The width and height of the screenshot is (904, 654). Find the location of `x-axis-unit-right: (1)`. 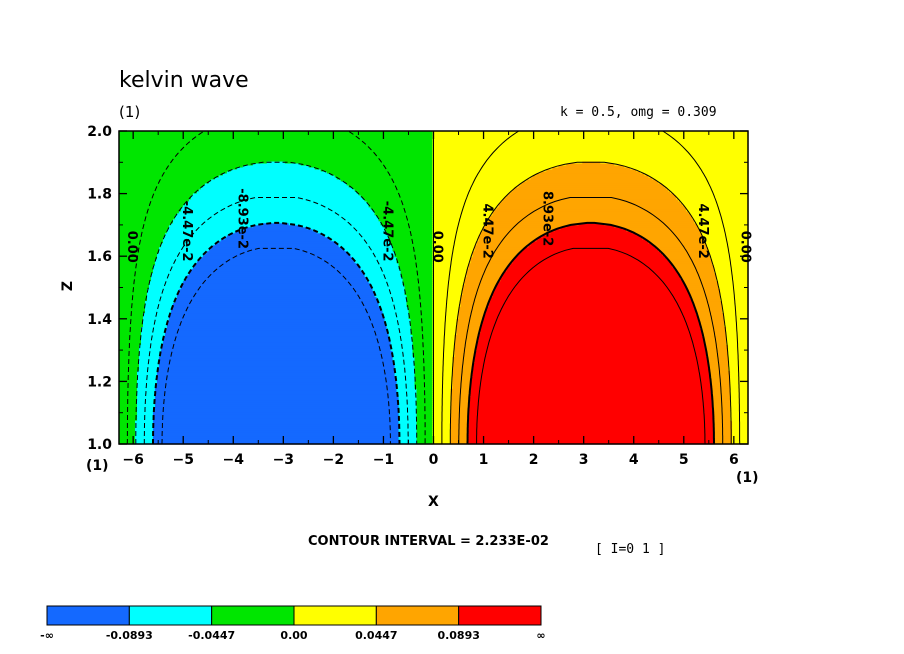

x-axis-unit-right: (1) is located at coordinates (747, 478).